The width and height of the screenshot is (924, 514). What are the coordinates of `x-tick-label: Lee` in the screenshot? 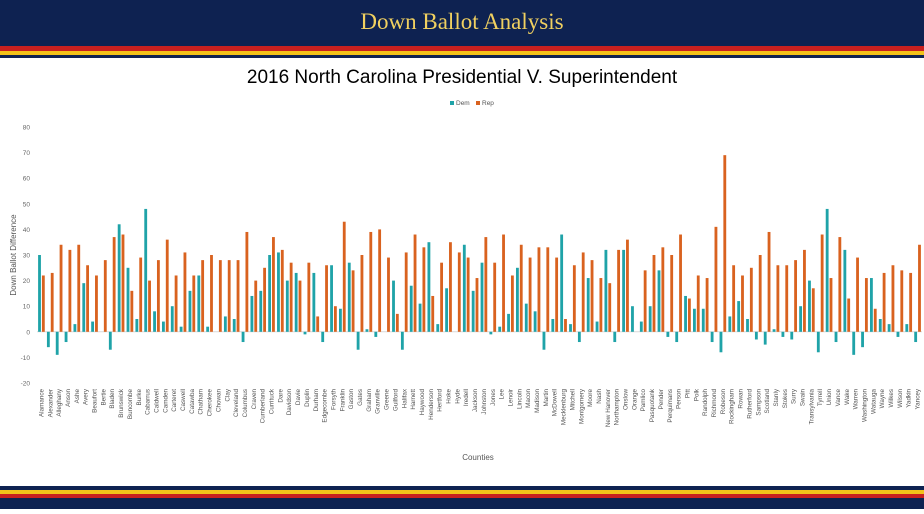 It's located at (502, 394).